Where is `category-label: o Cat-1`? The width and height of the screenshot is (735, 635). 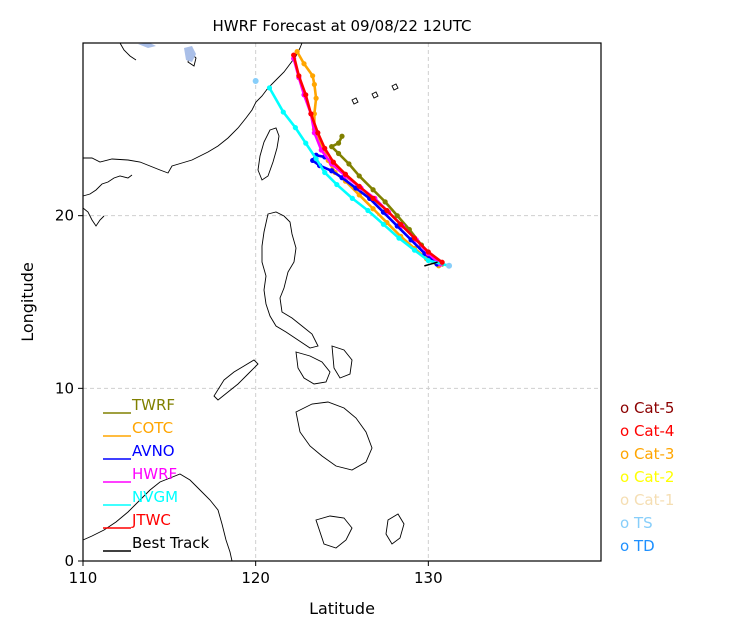 category-label: o Cat-1 is located at coordinates (647, 500).